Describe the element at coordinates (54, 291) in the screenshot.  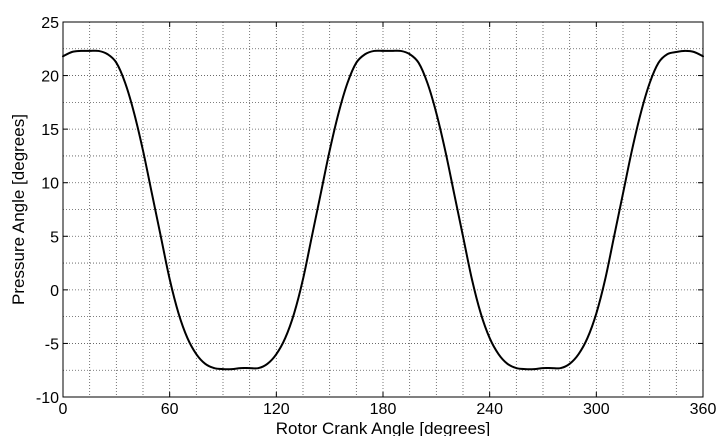
I see `y-tick-label: 0` at that location.